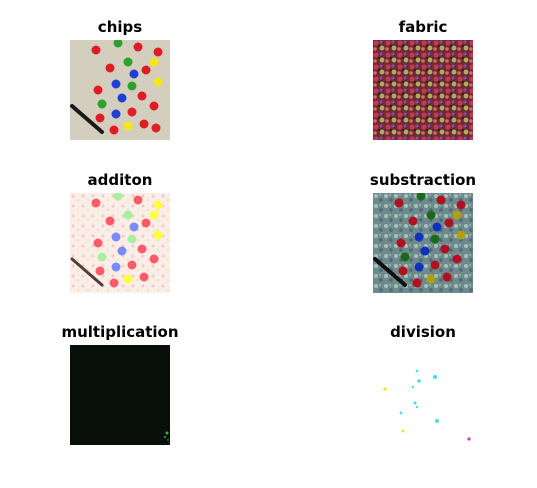 The width and height of the screenshot is (537, 488). What do you see at coordinates (423, 180) in the screenshot?
I see `panel-title-subtraction: substraction` at bounding box center [423, 180].